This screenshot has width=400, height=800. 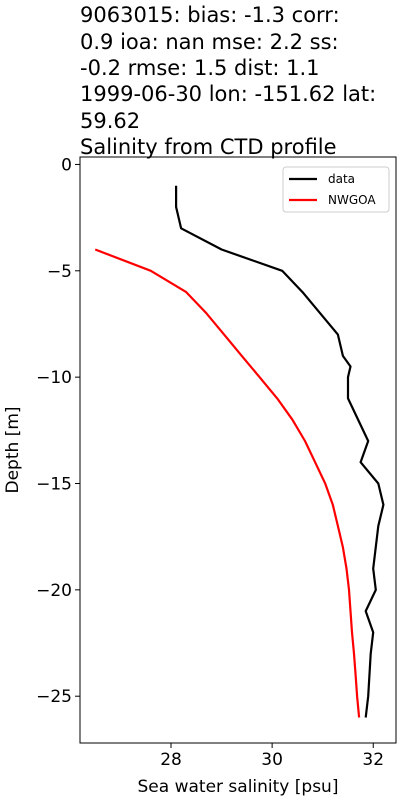 What do you see at coordinates (210, 15) in the screenshot?
I see `chart-title-line: 9063015: bias: -1.3 corr:` at bounding box center [210, 15].